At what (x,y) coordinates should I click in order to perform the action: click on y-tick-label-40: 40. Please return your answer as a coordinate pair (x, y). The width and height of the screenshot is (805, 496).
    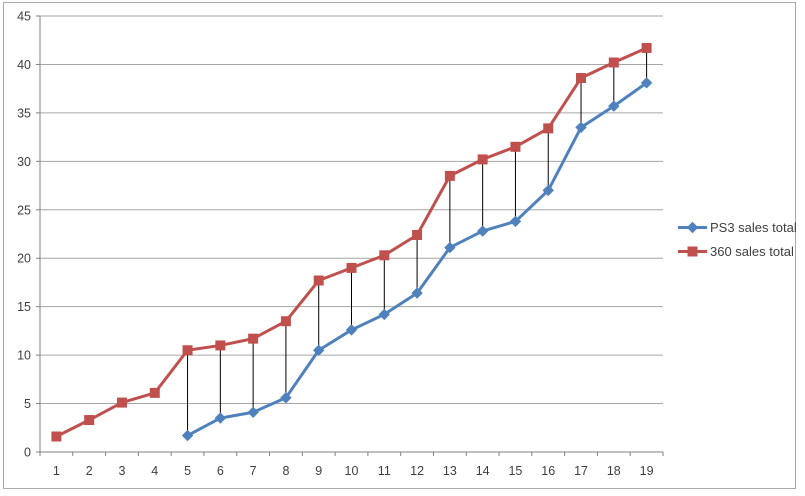
    Looking at the image, I should click on (24, 65).